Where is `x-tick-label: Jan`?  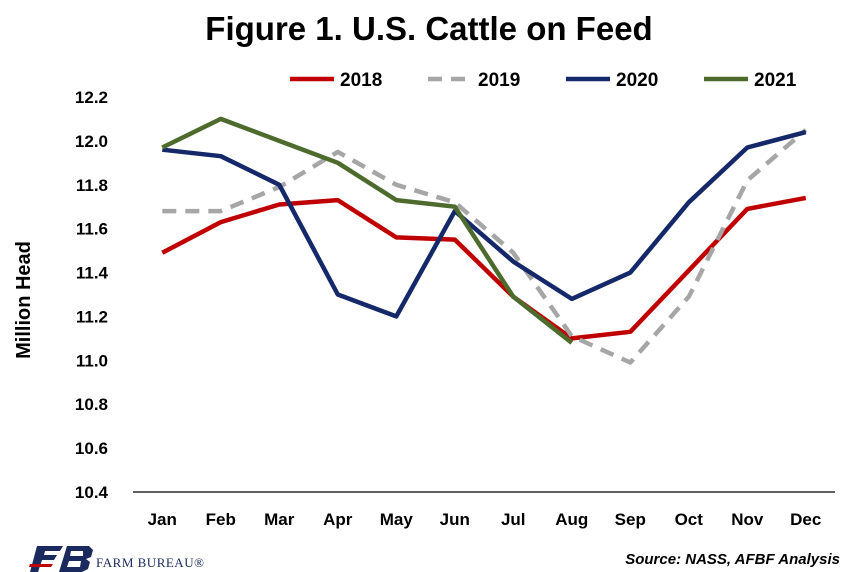 x-tick-label: Jan is located at coordinates (162, 519).